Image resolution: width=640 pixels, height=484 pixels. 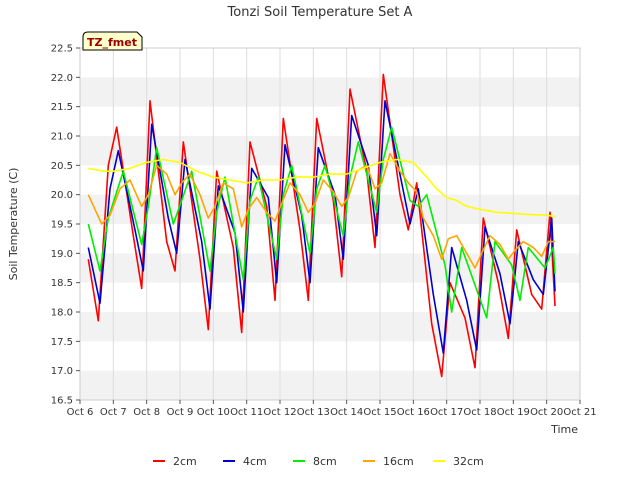 I want to click on chart-title: Tonzi Soil Temperature Set A, so click(x=320, y=12).